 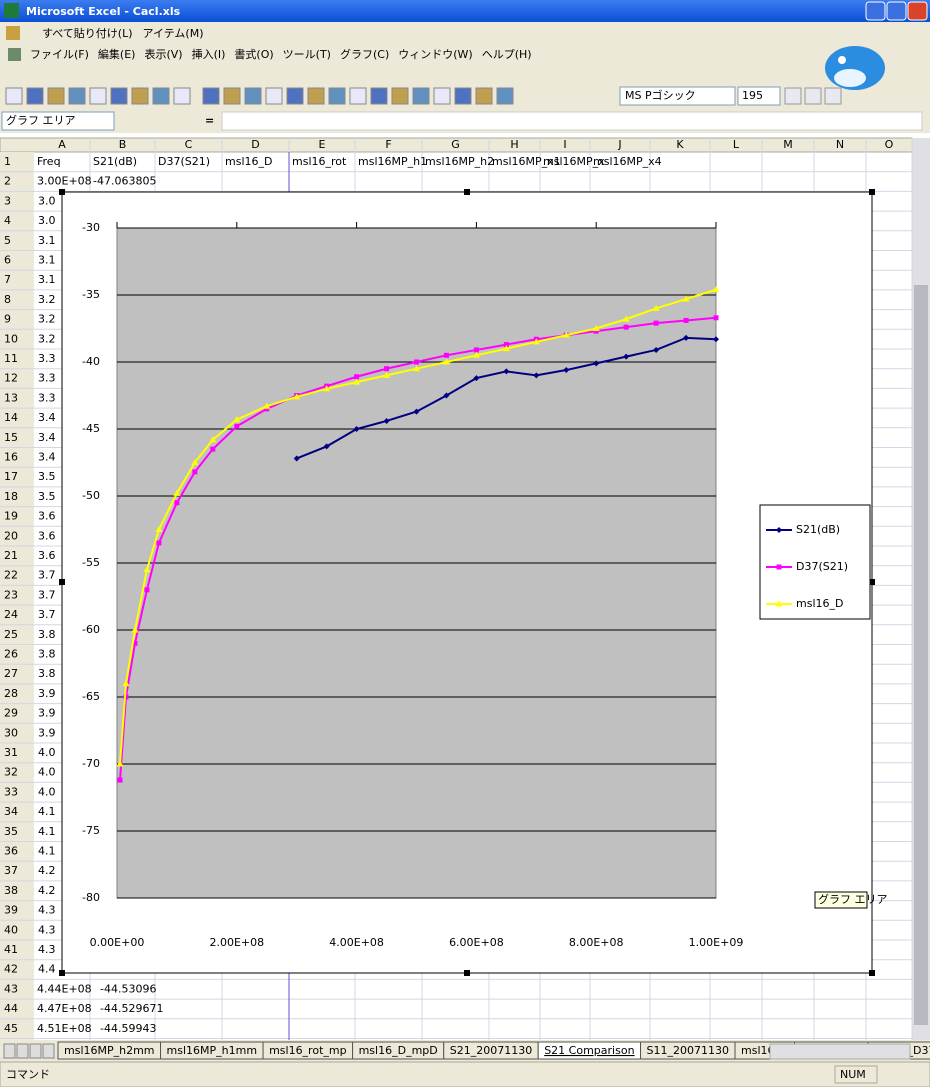 What do you see at coordinates (11, 811) in the screenshot?
I see `row-header: 34` at bounding box center [11, 811].